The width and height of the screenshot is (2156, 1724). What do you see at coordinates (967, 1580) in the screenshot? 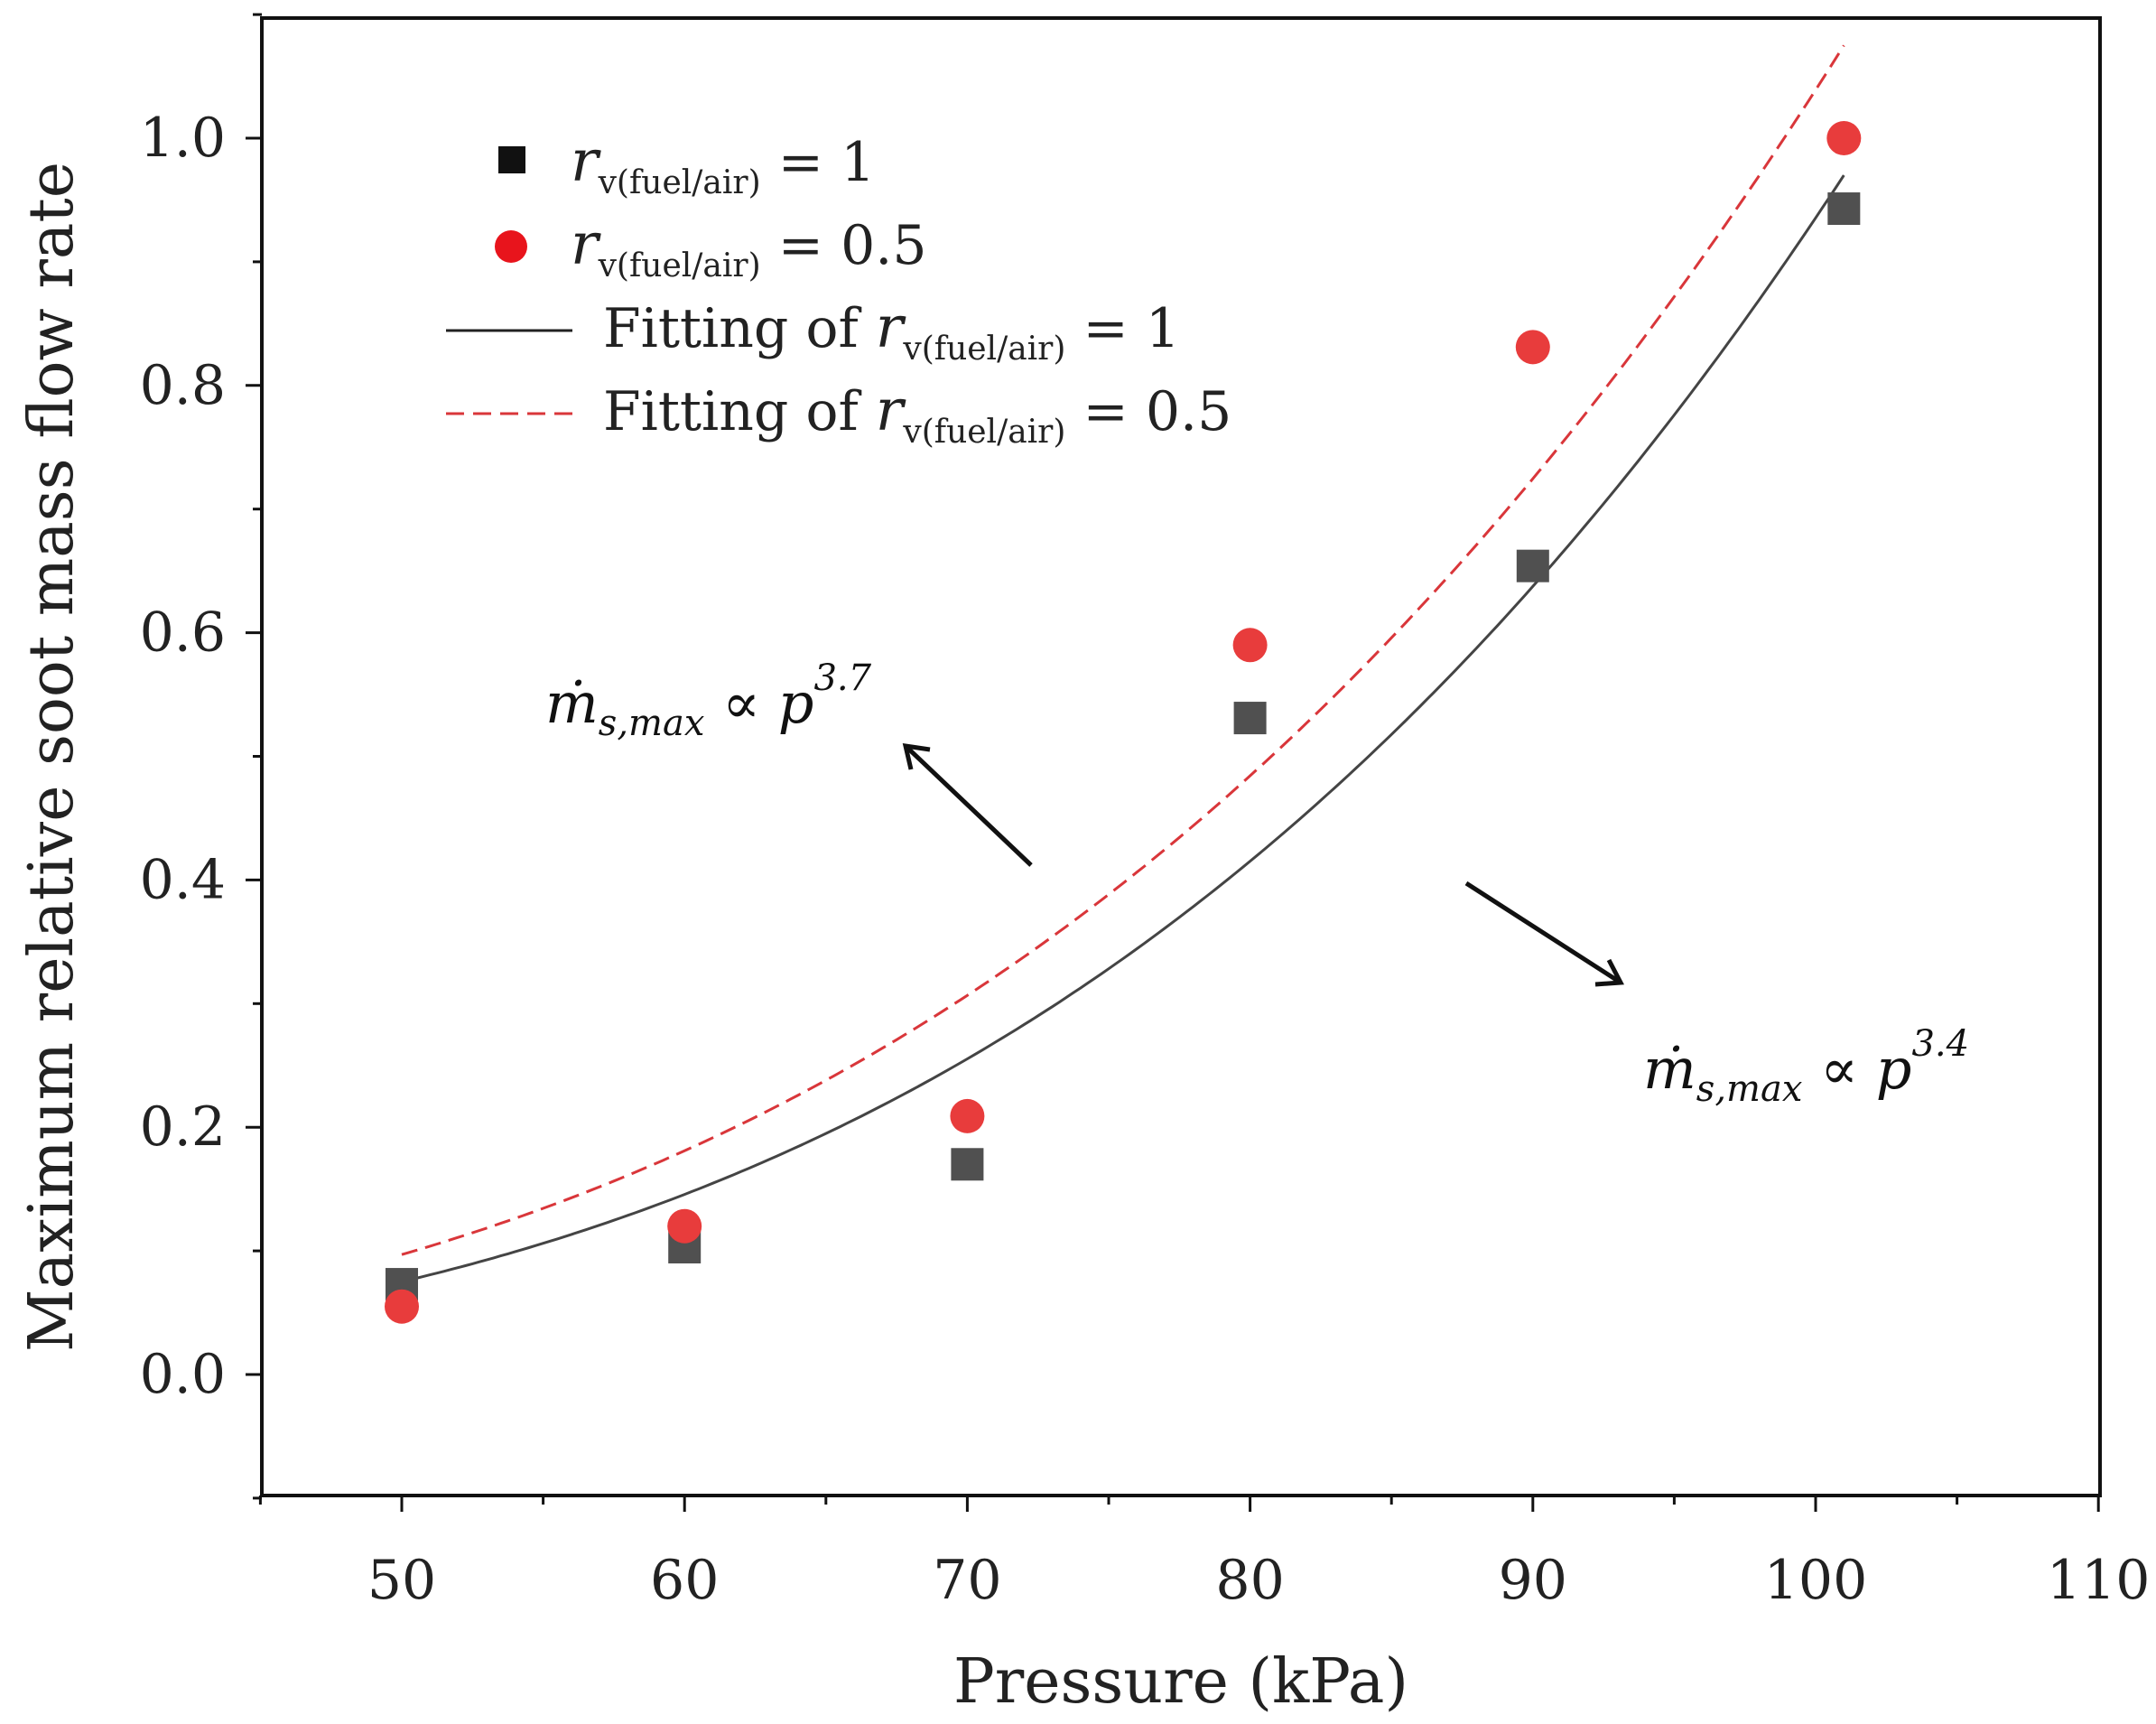
I see `x-tick-label: 70` at bounding box center [967, 1580].